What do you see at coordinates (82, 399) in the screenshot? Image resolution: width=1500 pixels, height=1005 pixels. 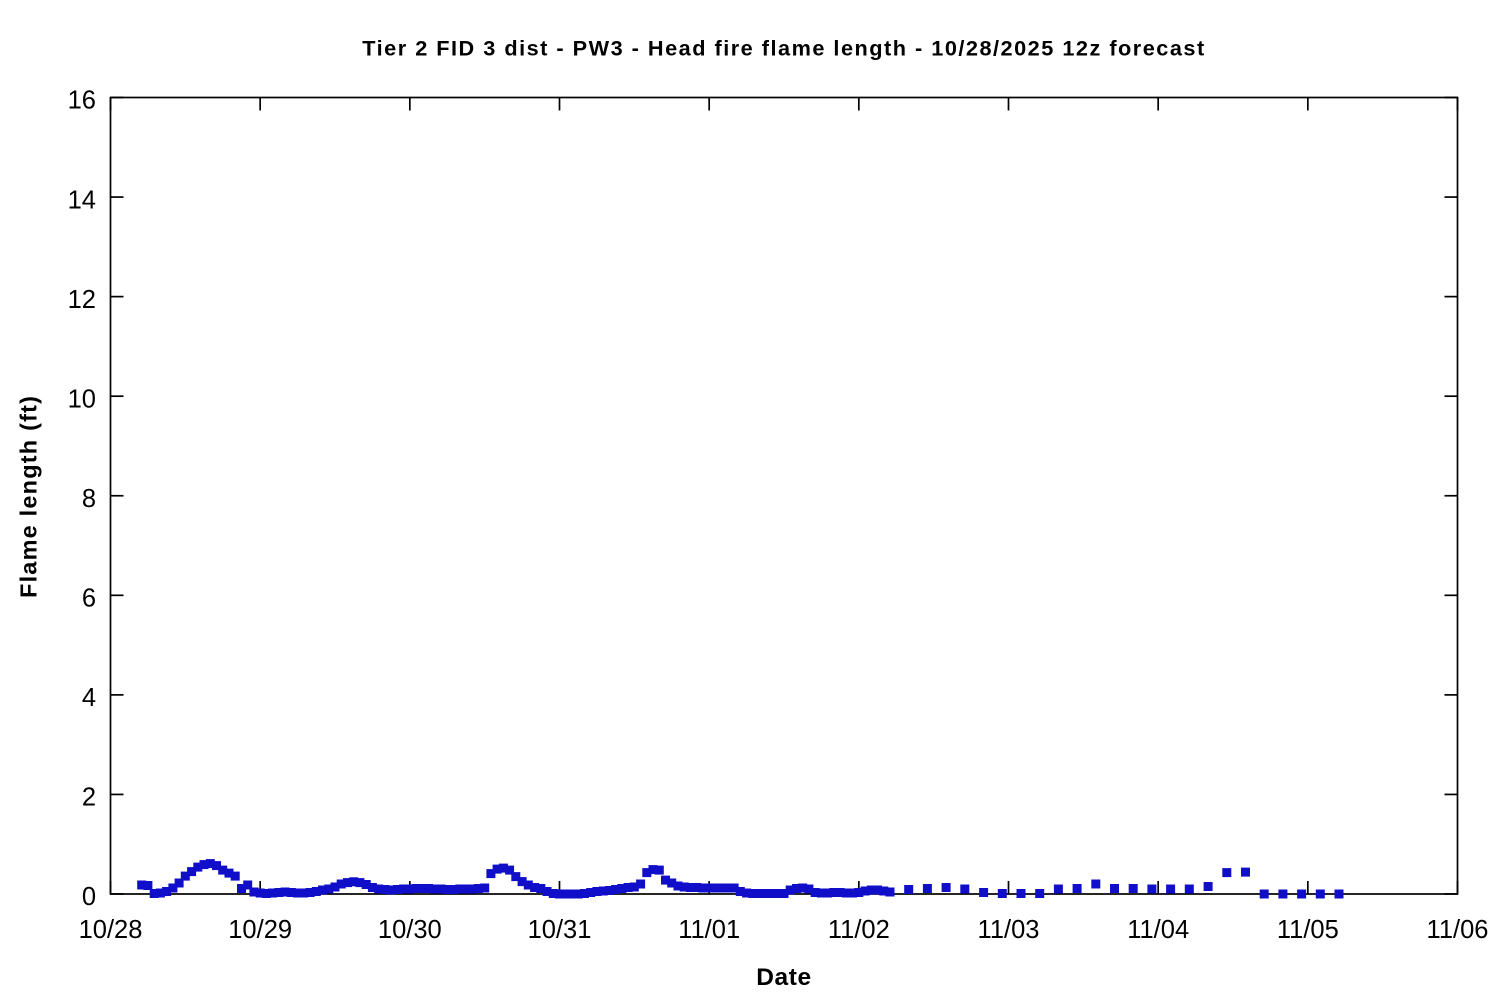 I see `svg-text: 10` at bounding box center [82, 399].